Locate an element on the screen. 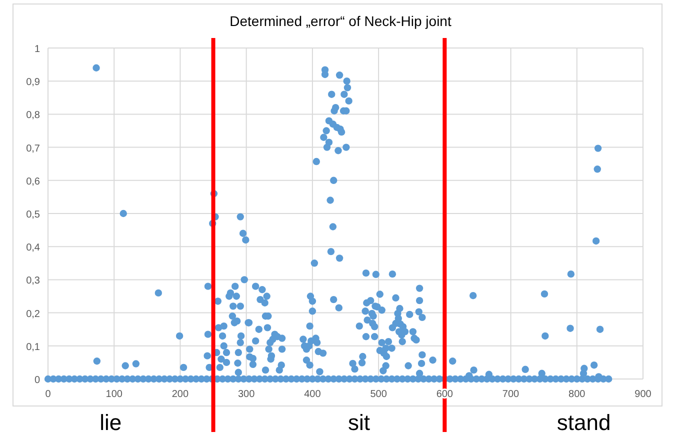 The width and height of the screenshot is (675, 442). text: lie is located at coordinates (111, 422).